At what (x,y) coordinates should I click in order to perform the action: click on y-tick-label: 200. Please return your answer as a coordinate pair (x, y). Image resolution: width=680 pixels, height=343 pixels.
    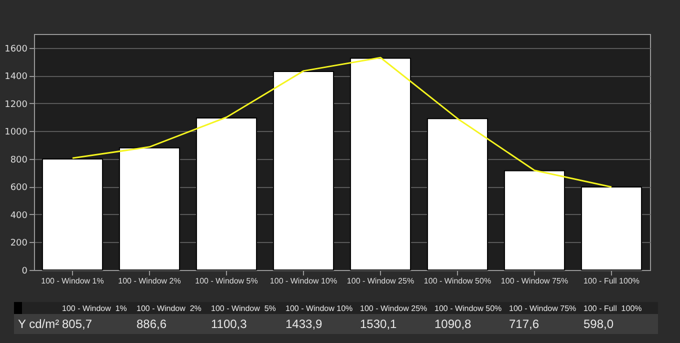
    Looking at the image, I should click on (19, 243).